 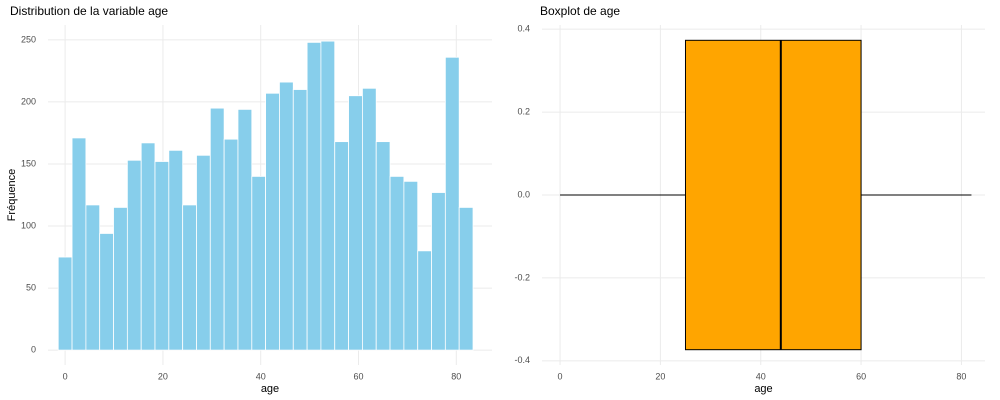 I want to click on y-tick-label: 200, so click(x=28, y=101).